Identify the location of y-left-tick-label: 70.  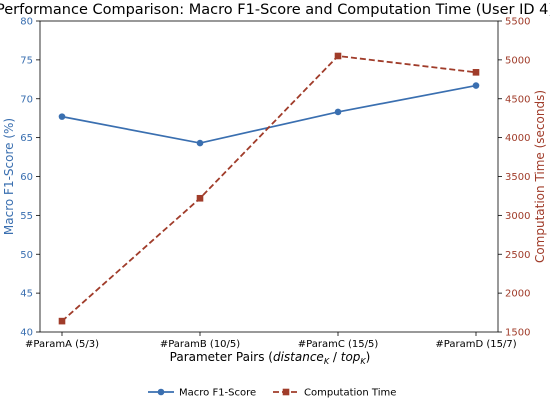
(26, 99).